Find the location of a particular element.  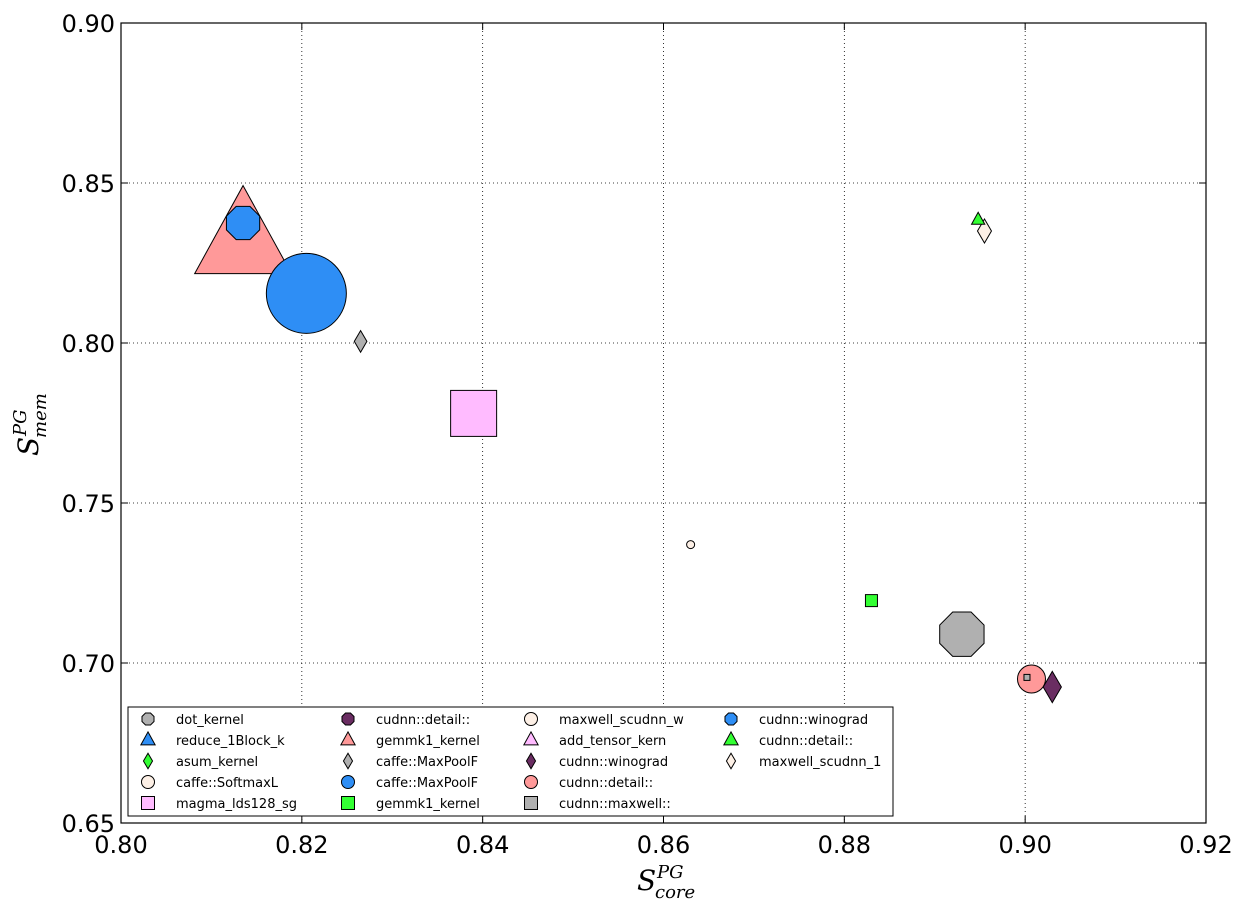

legend-label: caffe::SoftmaxL is located at coordinates (227, 783).